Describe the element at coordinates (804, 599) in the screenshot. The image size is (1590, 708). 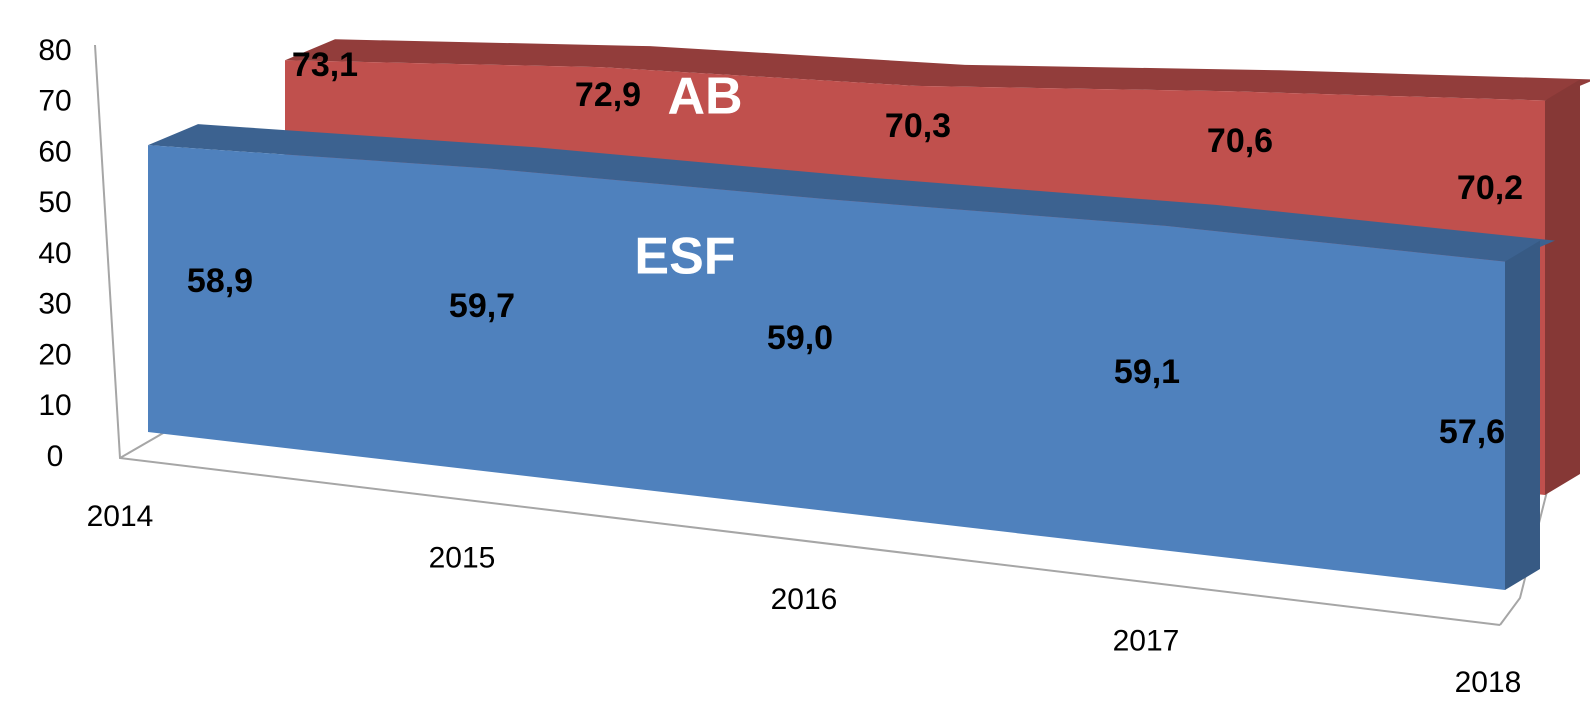
I see `x-tick-label: 2016` at that location.